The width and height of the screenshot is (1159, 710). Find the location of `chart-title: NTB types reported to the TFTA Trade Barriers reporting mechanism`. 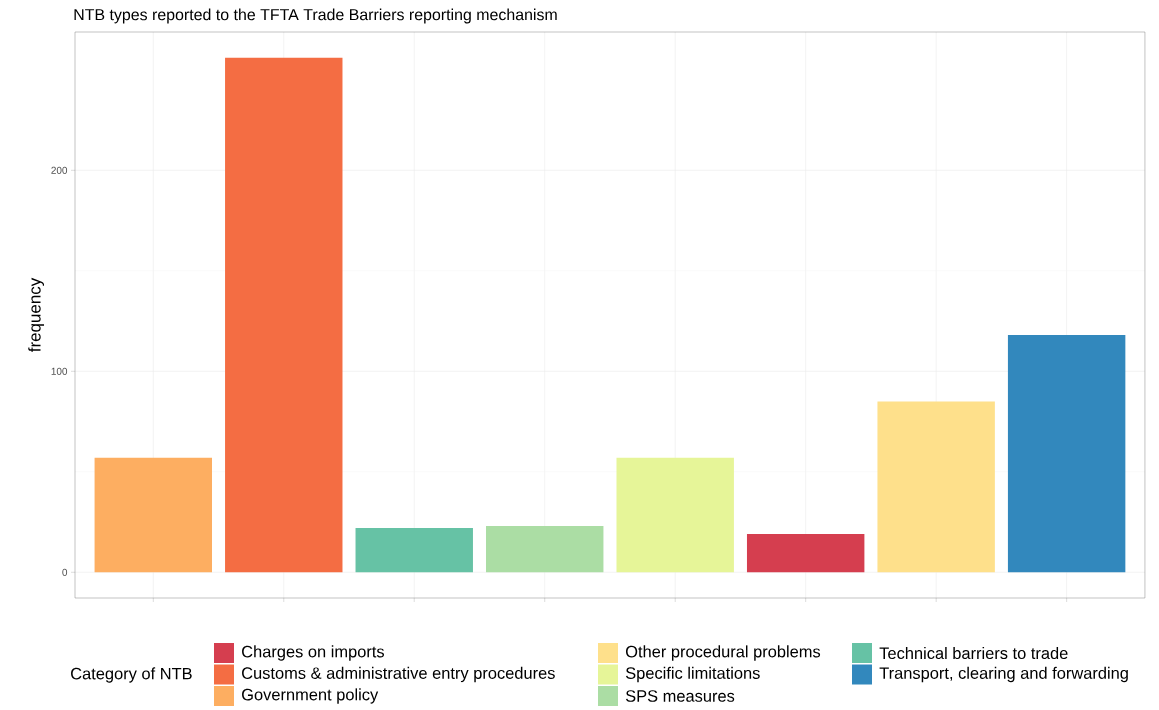

chart-title: NTB types reported to the TFTA Trade Barriers reporting mechanism is located at coordinates (315, 16).